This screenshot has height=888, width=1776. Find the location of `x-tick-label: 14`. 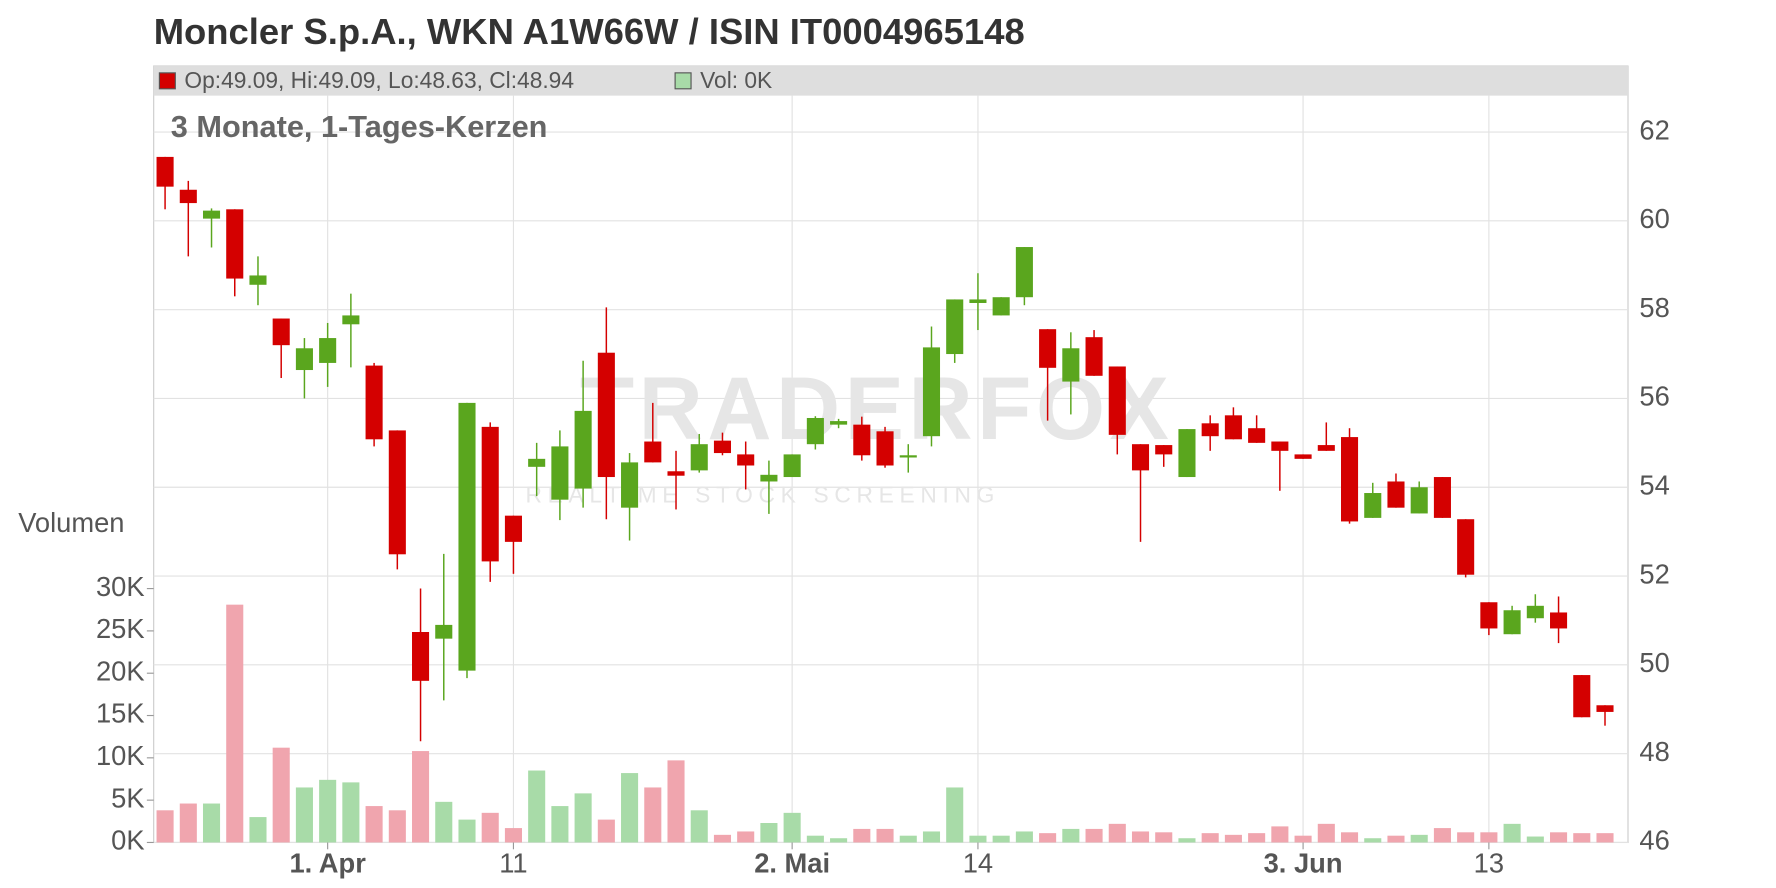

x-tick-label: 14 is located at coordinates (978, 862).